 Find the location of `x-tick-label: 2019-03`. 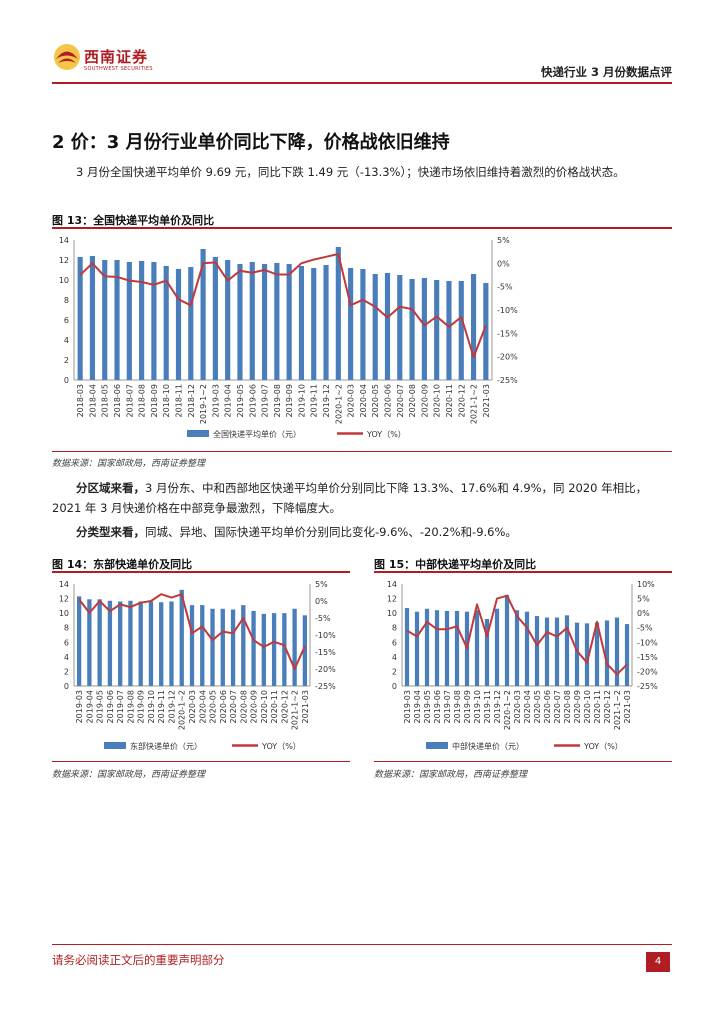

x-tick-label: 2019-03 is located at coordinates (215, 400).